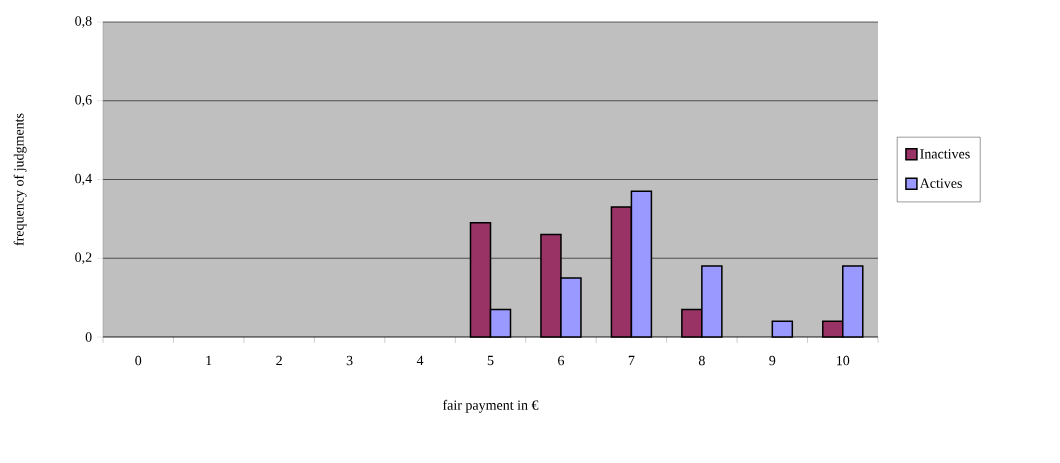  I want to click on x-tick-label: 4, so click(420, 360).